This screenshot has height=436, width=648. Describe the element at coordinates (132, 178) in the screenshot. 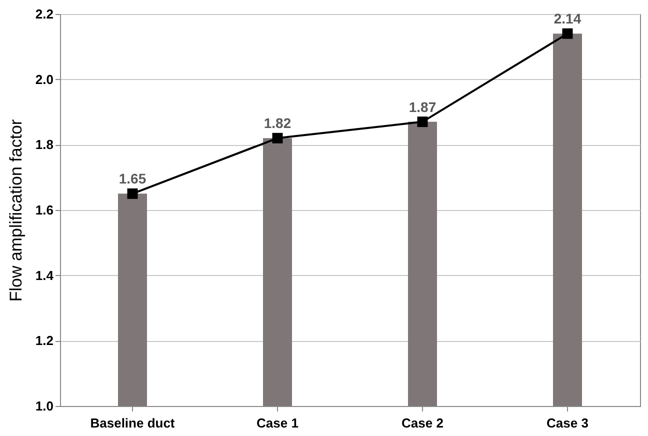

I see `data-label: 1.65` at that location.